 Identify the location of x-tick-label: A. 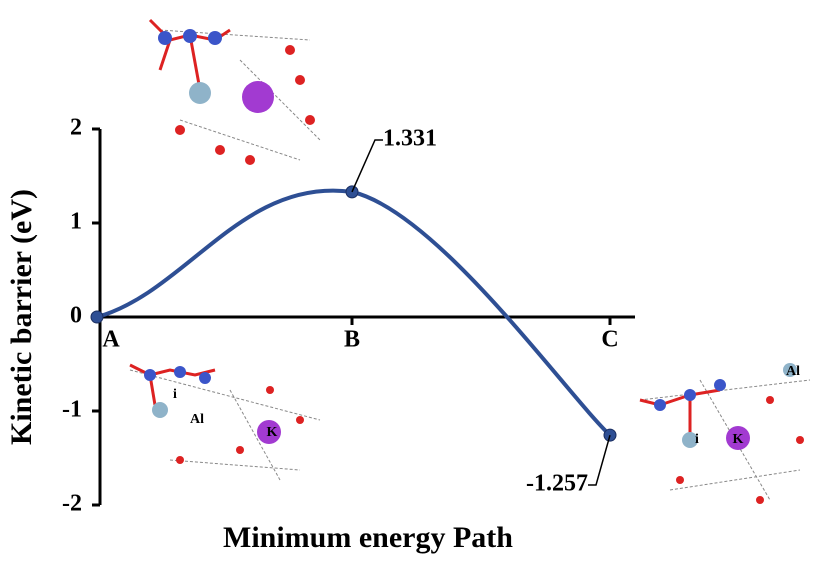
(111, 340).